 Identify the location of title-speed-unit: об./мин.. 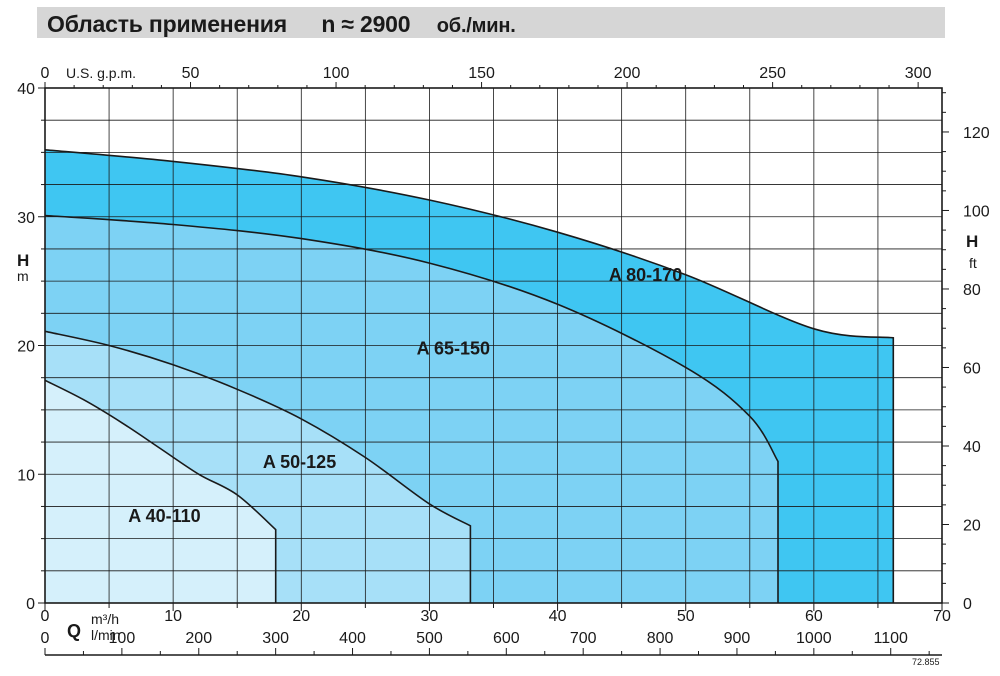
(476, 26).